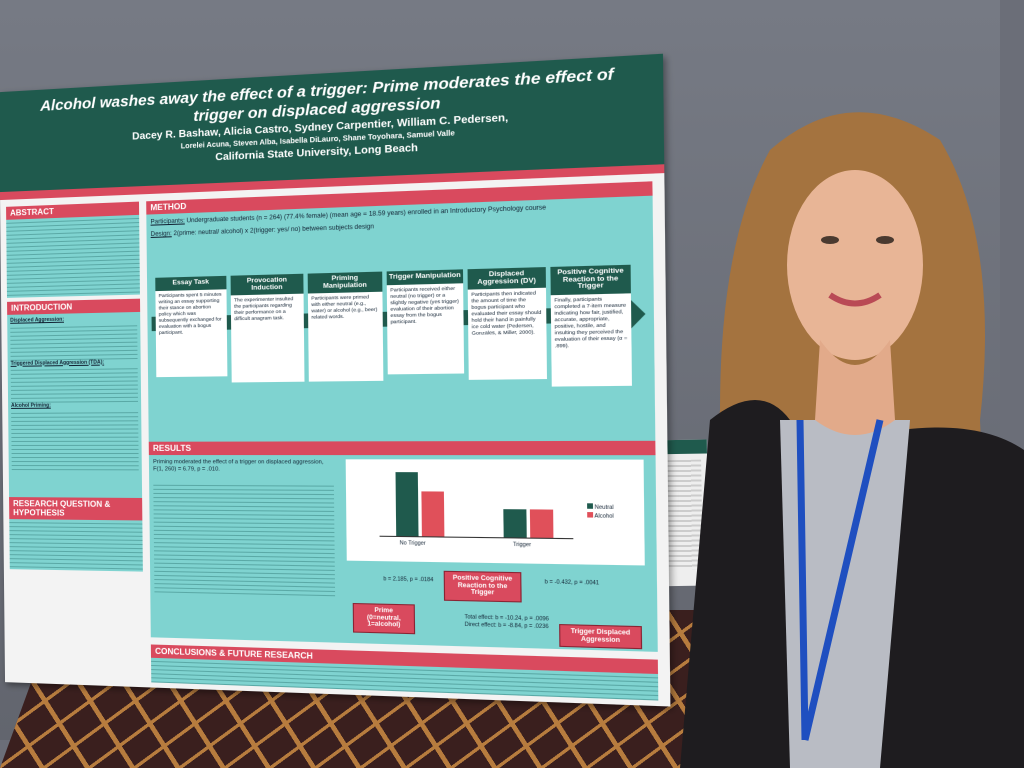  I want to click on legend-label: Alcohol, so click(603, 516).